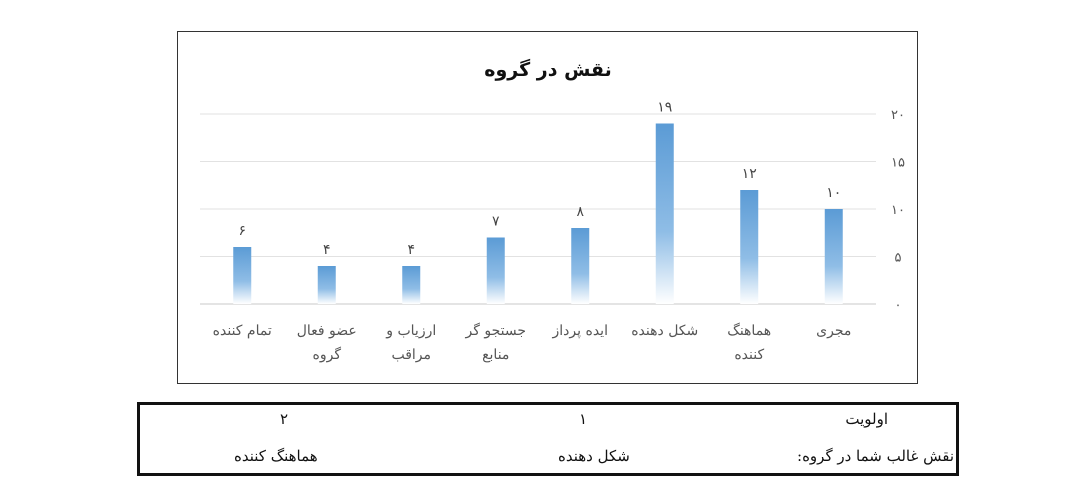  I want to click on category-label: تمام کننده, so click(242, 331).